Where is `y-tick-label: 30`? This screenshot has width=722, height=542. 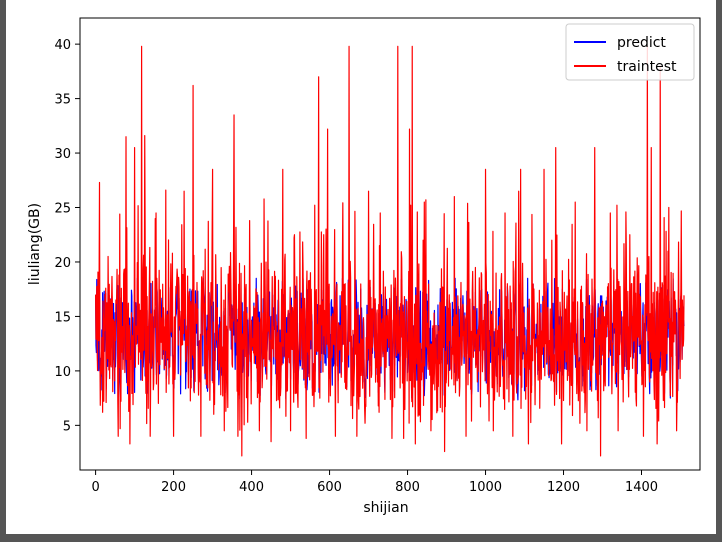 y-tick-label: 30 is located at coordinates (62, 154).